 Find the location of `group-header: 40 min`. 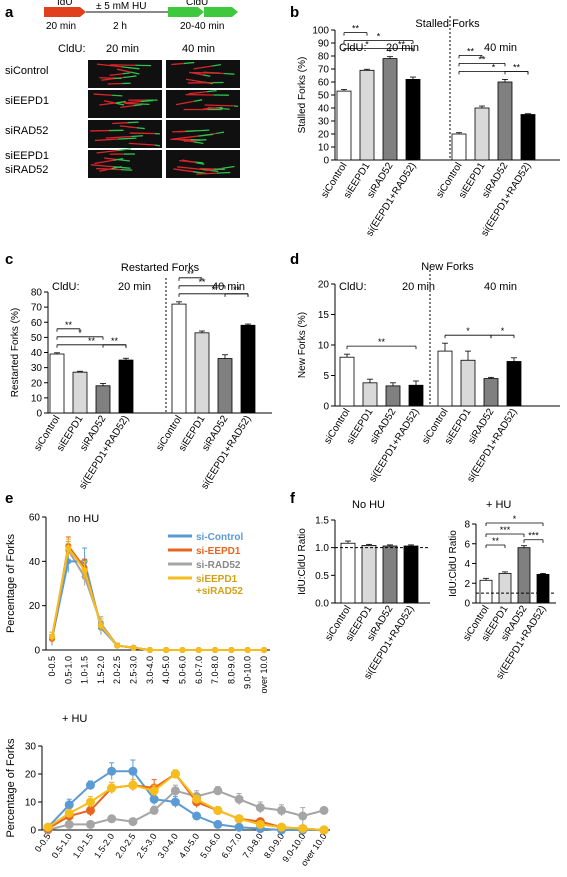

group-header: 40 min is located at coordinates (500, 48).